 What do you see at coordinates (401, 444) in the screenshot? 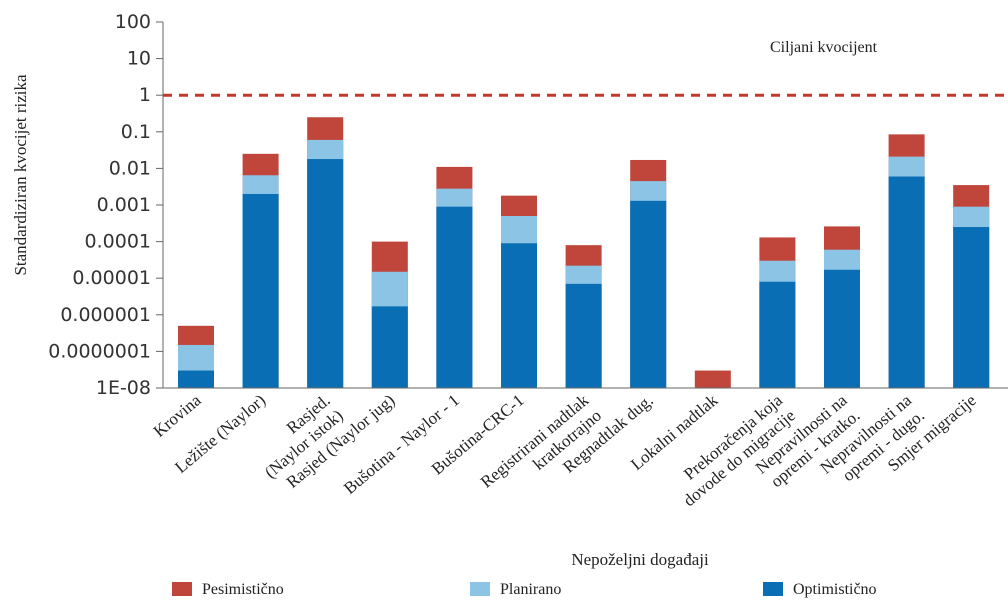
I see `category-label: Bušotina - Naylor - 1` at bounding box center [401, 444].